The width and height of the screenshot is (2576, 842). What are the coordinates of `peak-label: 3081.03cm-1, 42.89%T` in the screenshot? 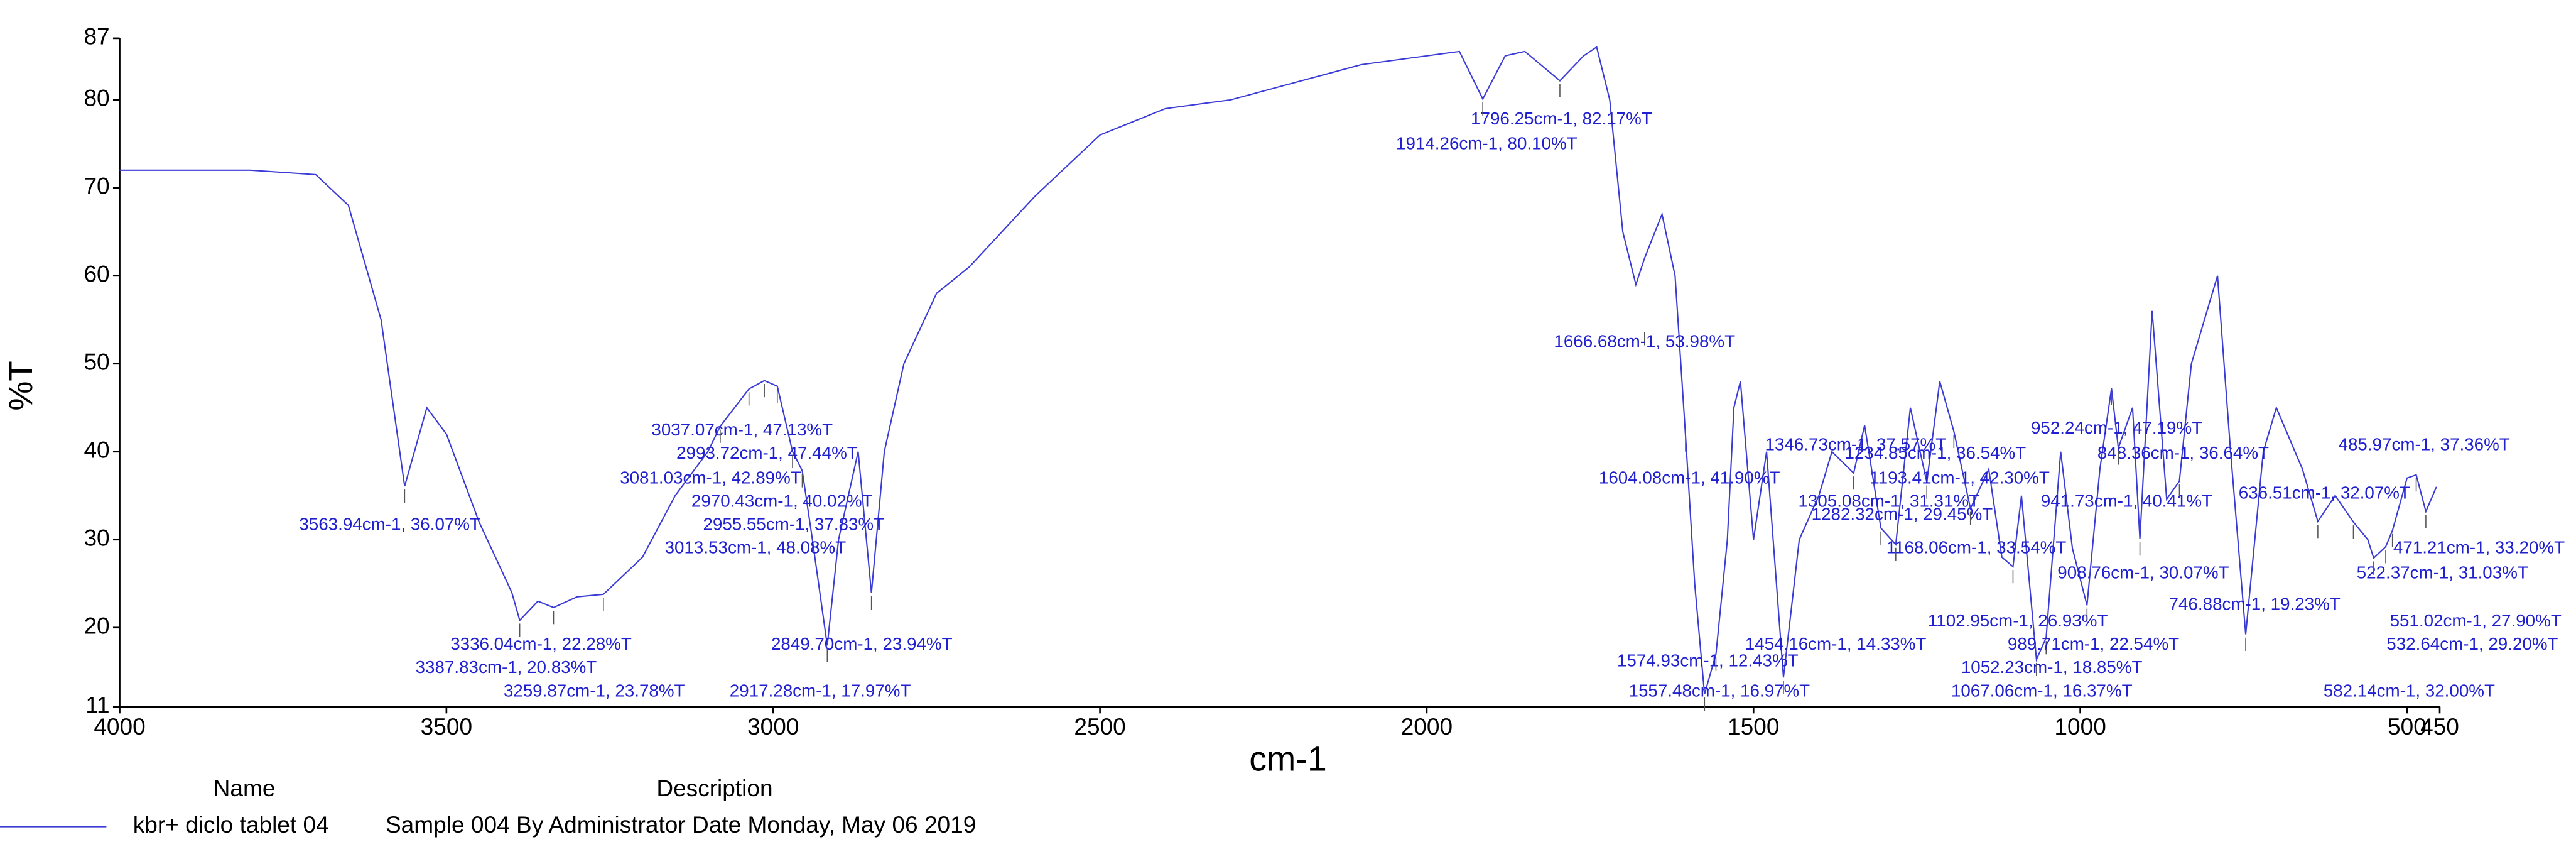 It's located at (710, 478).